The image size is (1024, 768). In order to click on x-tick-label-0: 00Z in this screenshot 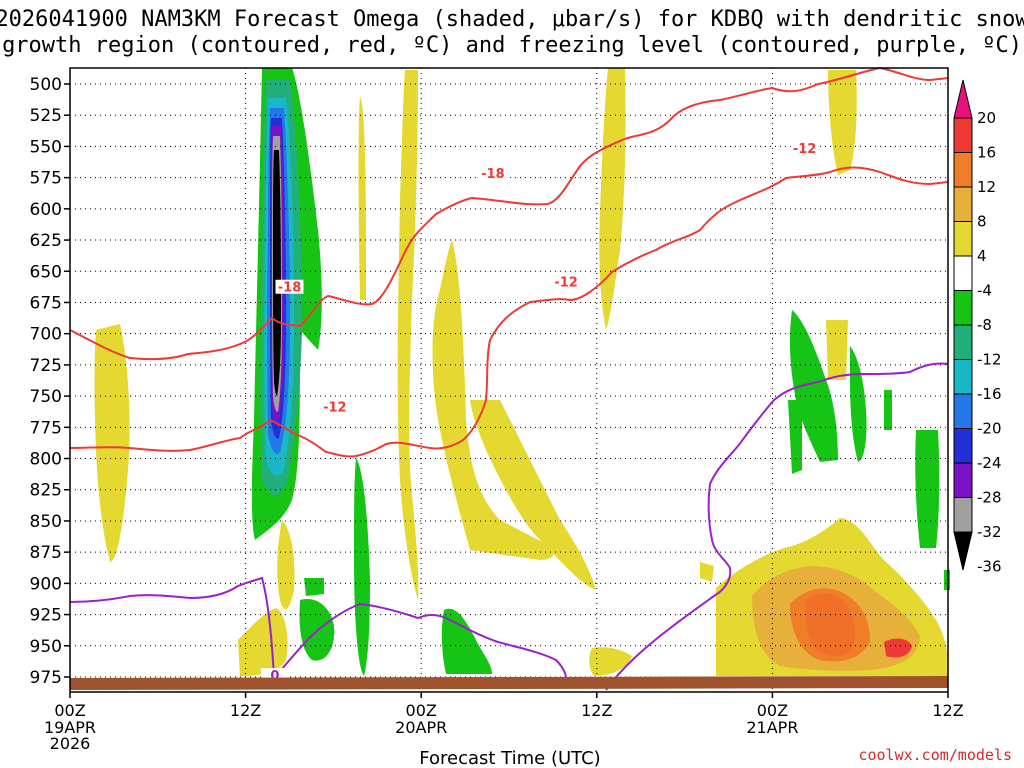, I will do `click(69, 710)`.